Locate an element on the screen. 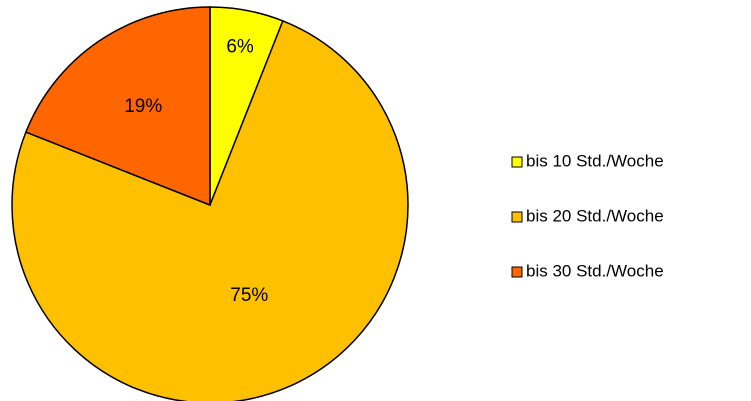 The height and width of the screenshot is (401, 751). legend-label: bis 20 Std./Woche is located at coordinates (595, 215).